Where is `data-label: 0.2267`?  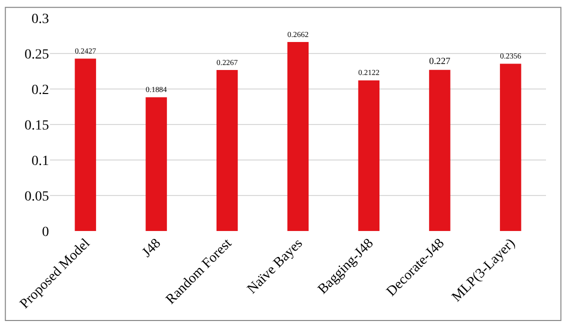
data-label: 0.2267 is located at coordinates (227, 62).